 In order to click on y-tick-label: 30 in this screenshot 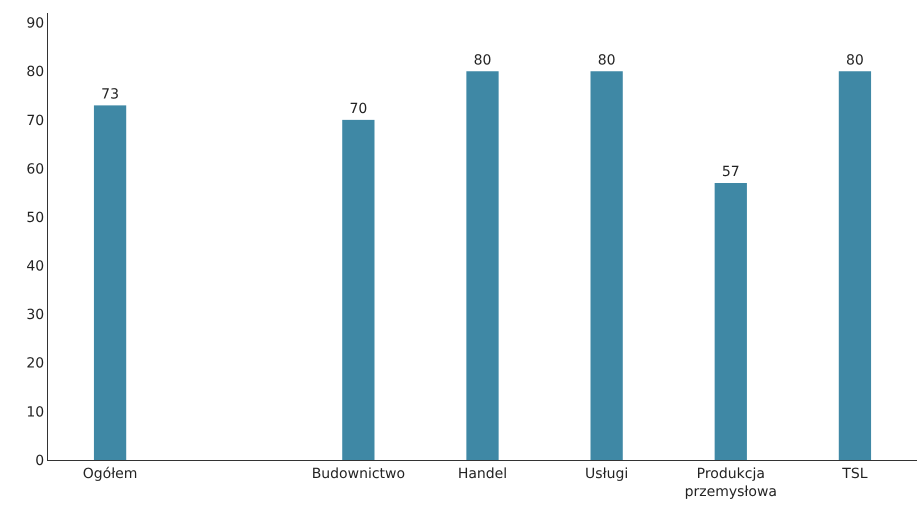, I will do `click(35, 315)`.